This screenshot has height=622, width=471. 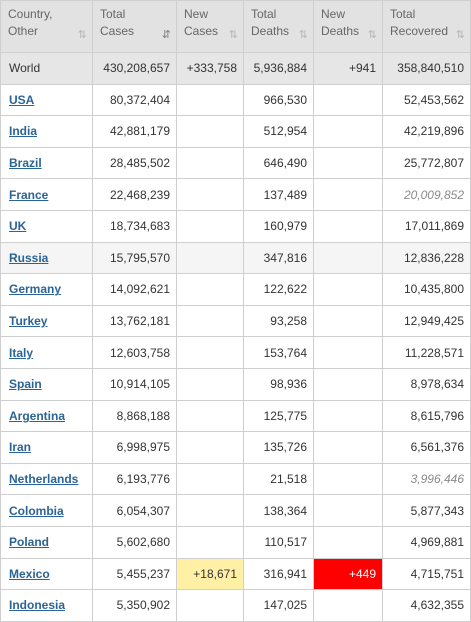 I want to click on country-cell: Turkey, so click(x=46, y=321).